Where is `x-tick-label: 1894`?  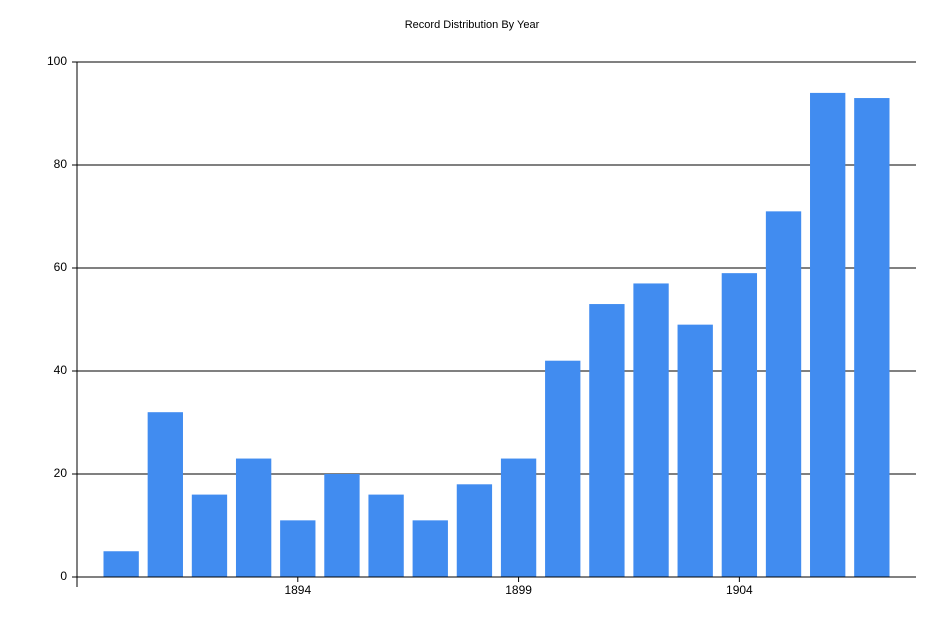
x-tick-label: 1894 is located at coordinates (297, 590).